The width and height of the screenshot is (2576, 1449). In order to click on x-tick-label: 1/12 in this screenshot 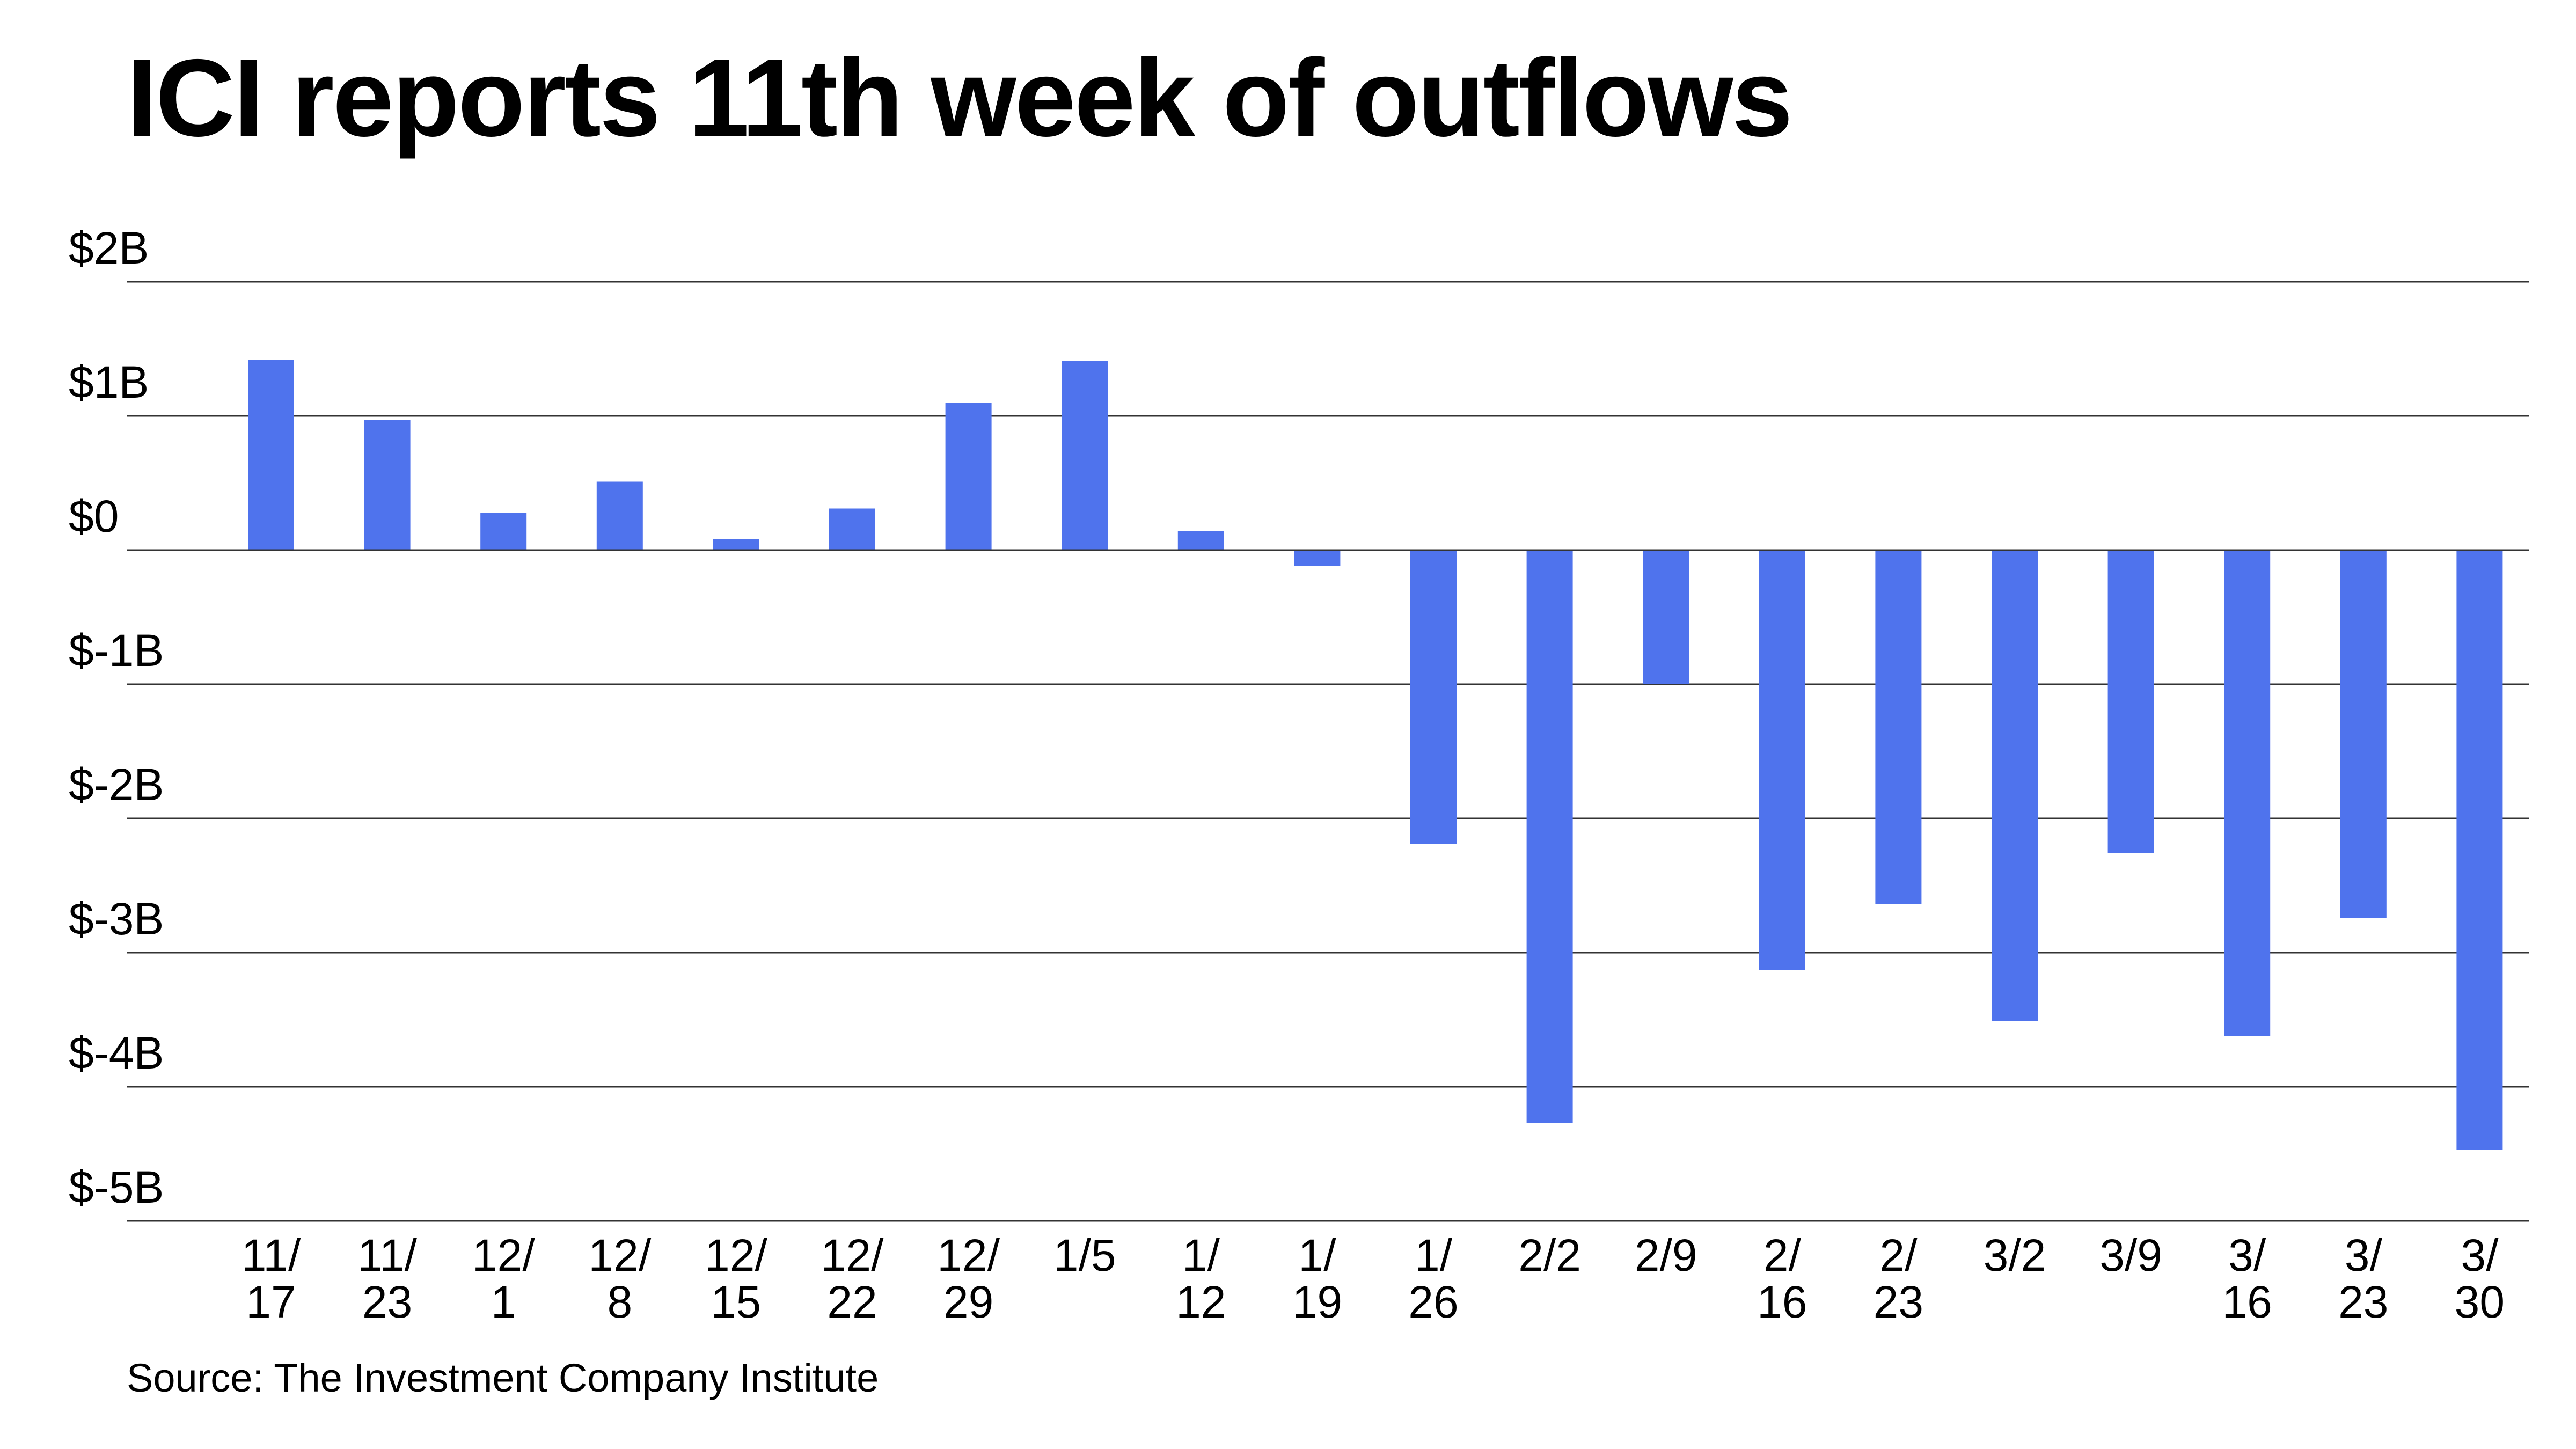, I will do `click(1201, 1278)`.